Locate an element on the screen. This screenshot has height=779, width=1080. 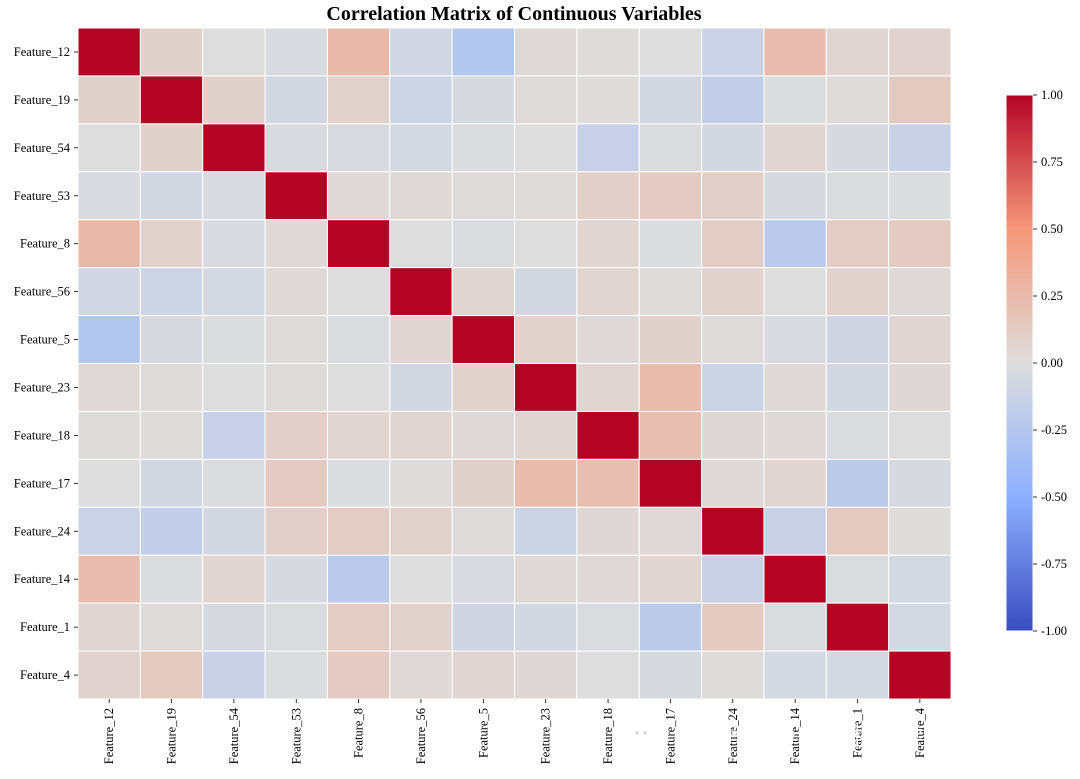
colorbar-tick-label: 0.75 is located at coordinates (1052, 162).